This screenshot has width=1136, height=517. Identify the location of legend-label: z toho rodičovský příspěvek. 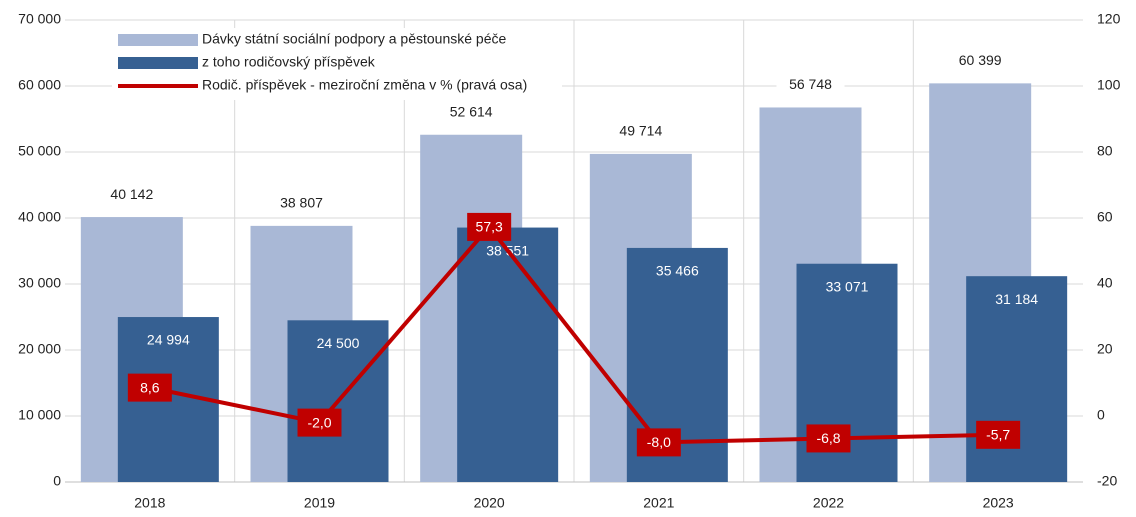
(289, 62).